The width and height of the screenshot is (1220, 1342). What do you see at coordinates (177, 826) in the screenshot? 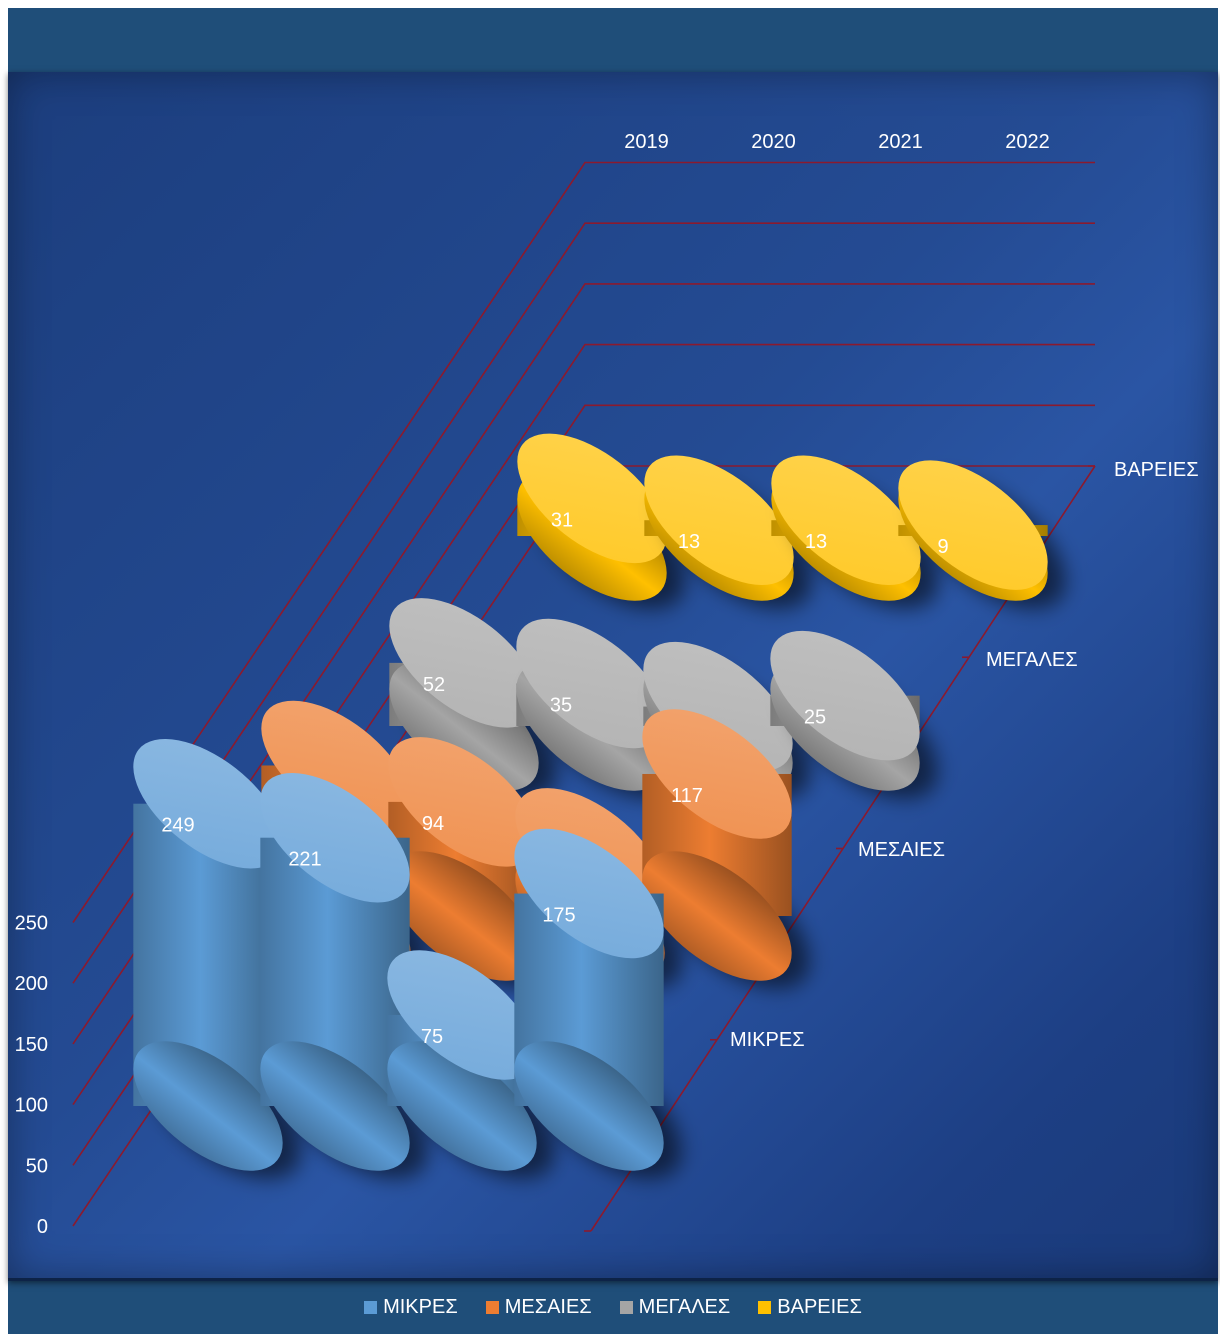
I see `data-label: 249` at bounding box center [177, 826].